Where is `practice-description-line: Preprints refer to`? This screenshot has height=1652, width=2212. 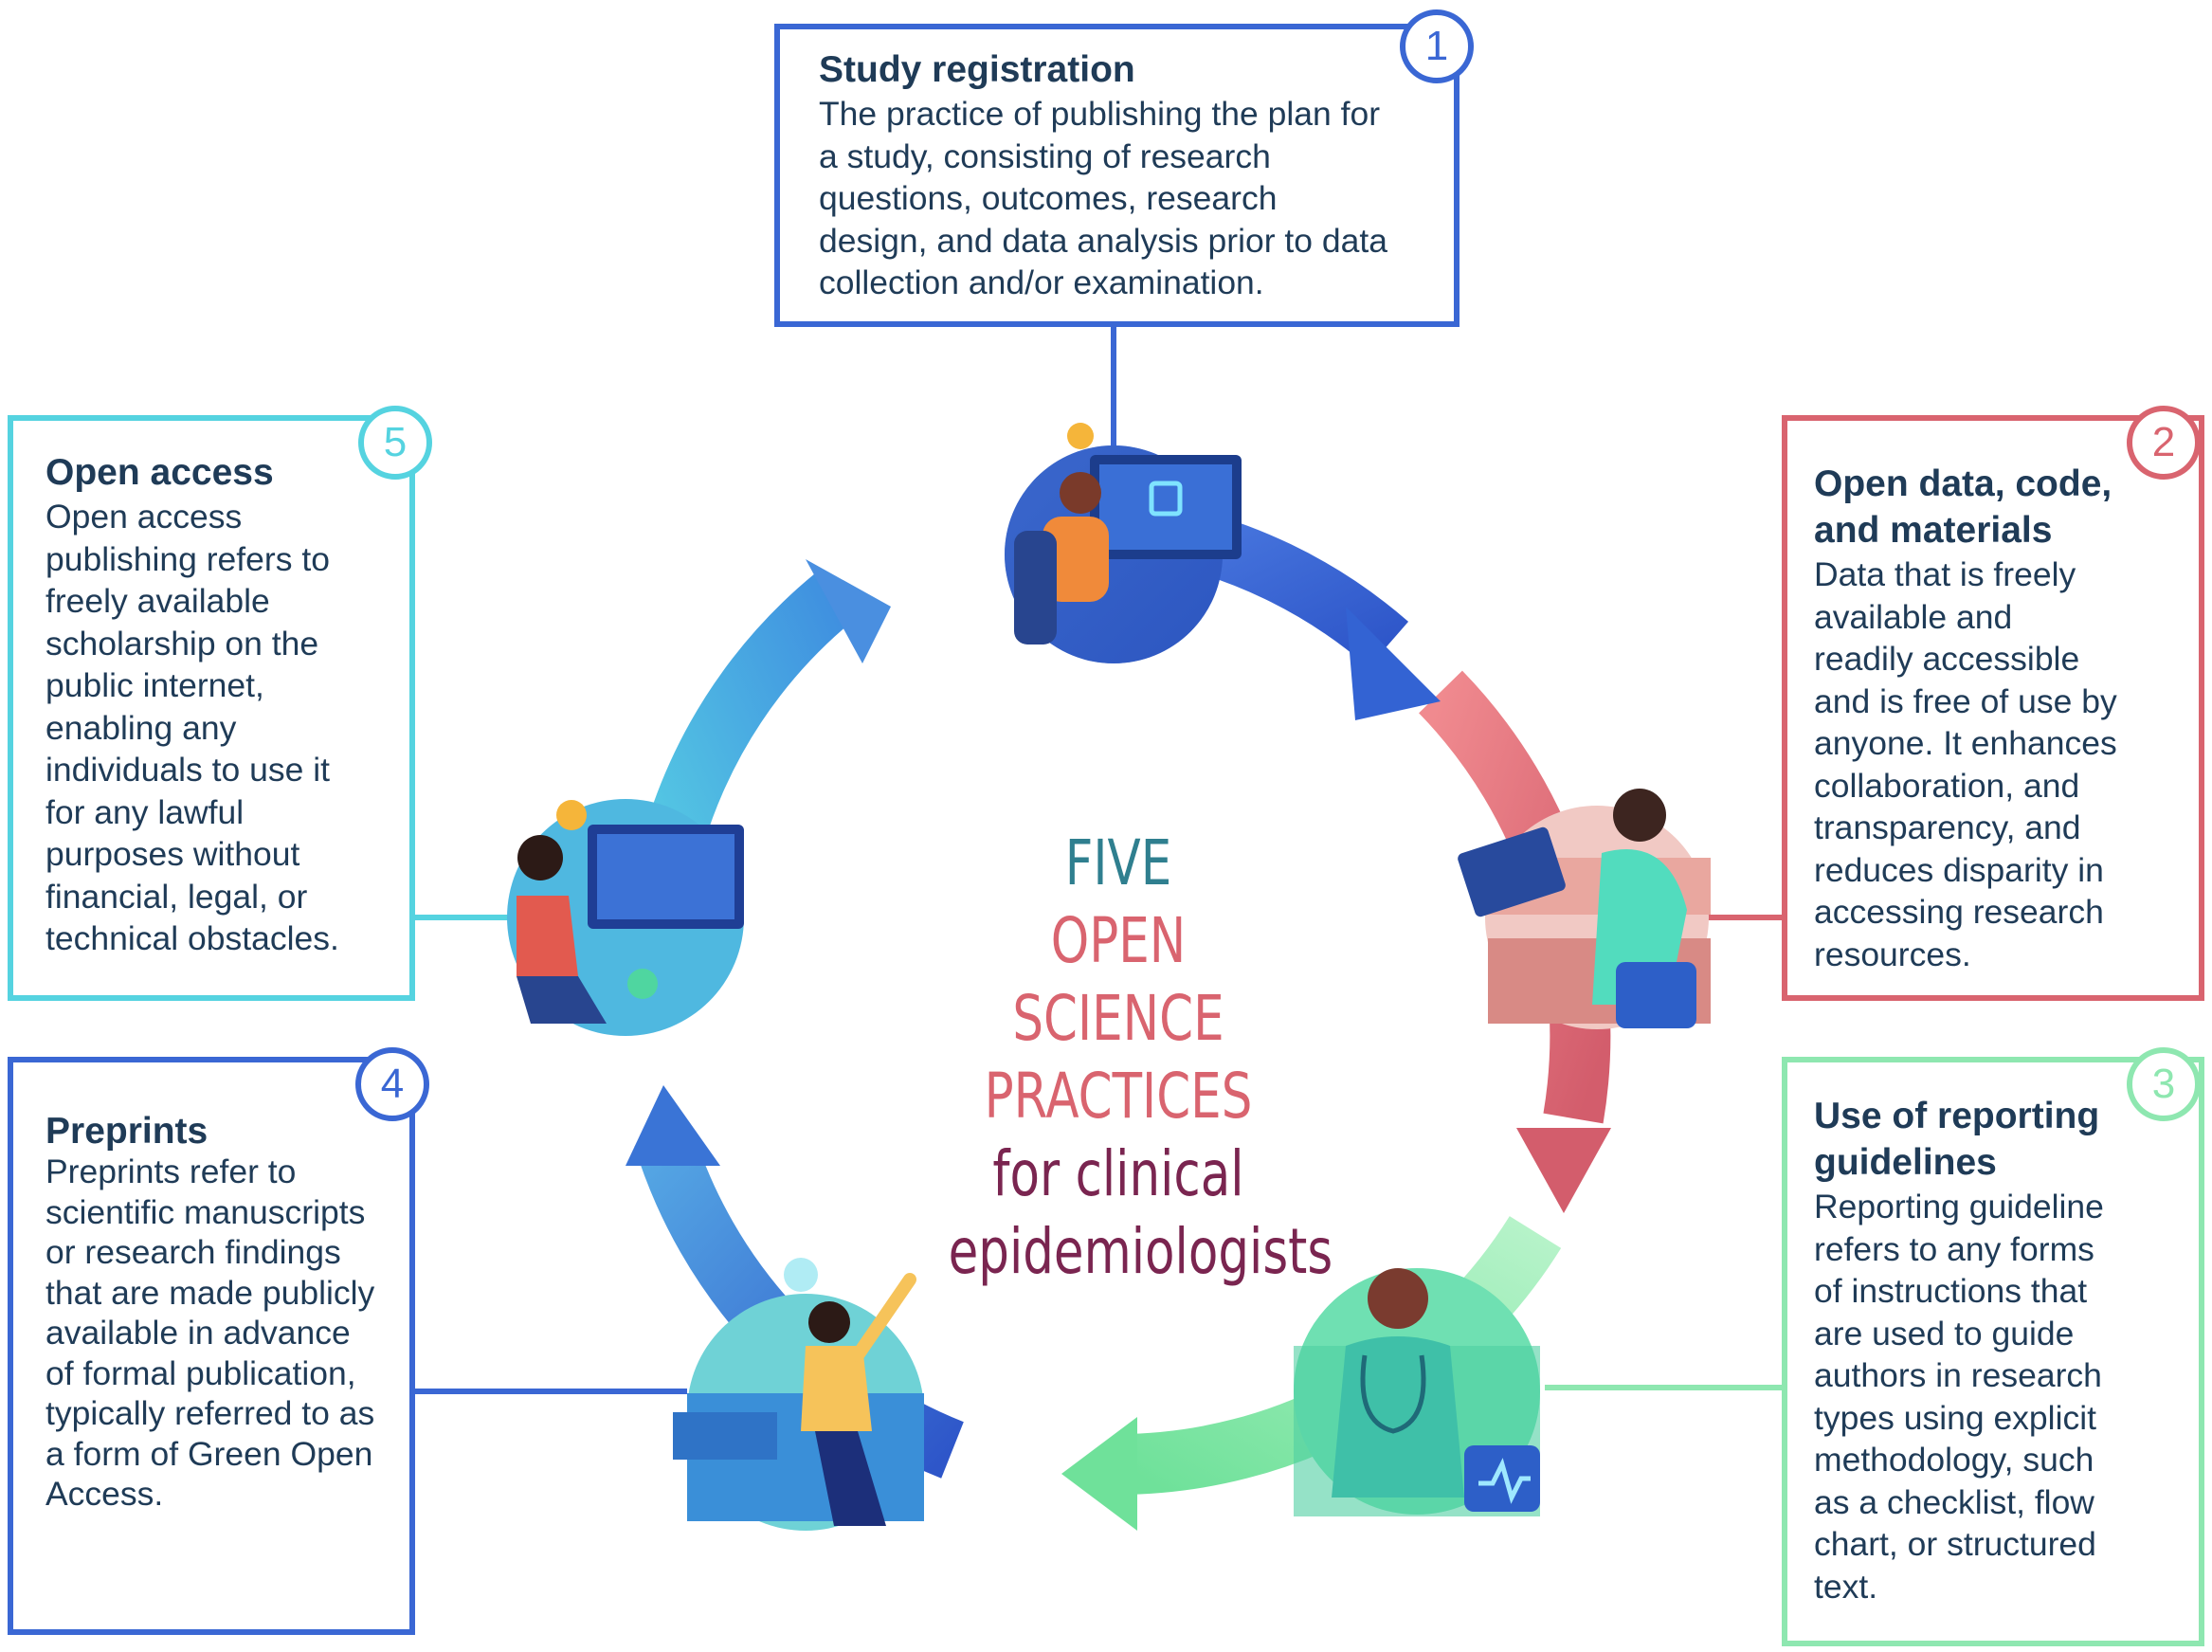 practice-description-line: Preprints refer to is located at coordinates (171, 1171).